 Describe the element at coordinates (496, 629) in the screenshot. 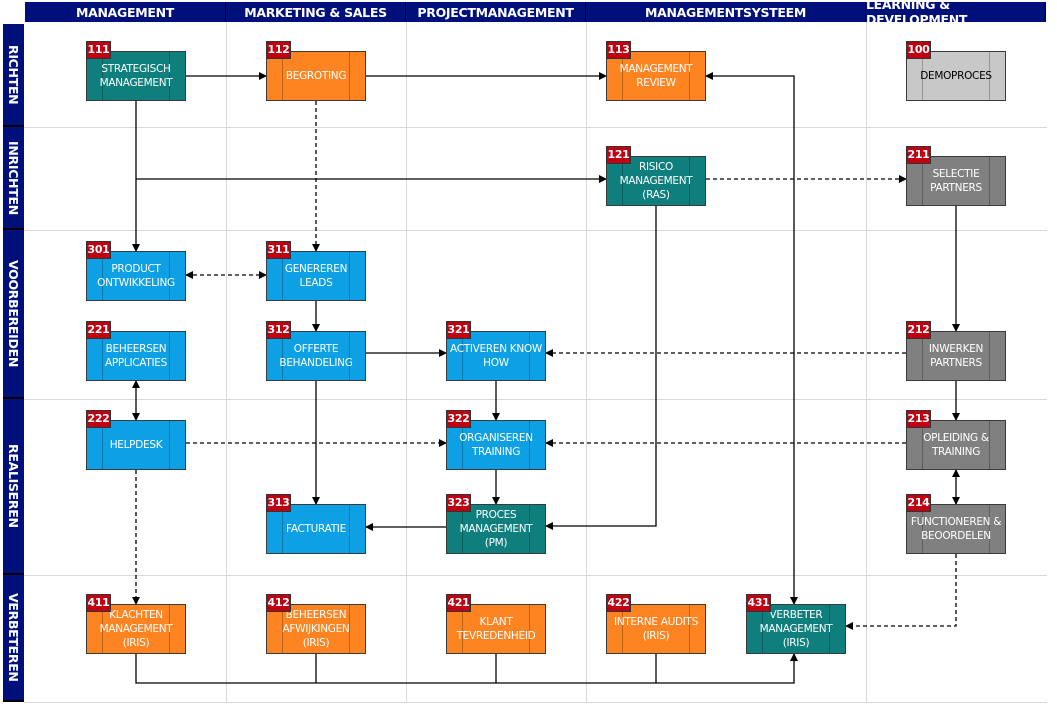

I see `process-label: KLANT TEVREDENHEID` at that location.